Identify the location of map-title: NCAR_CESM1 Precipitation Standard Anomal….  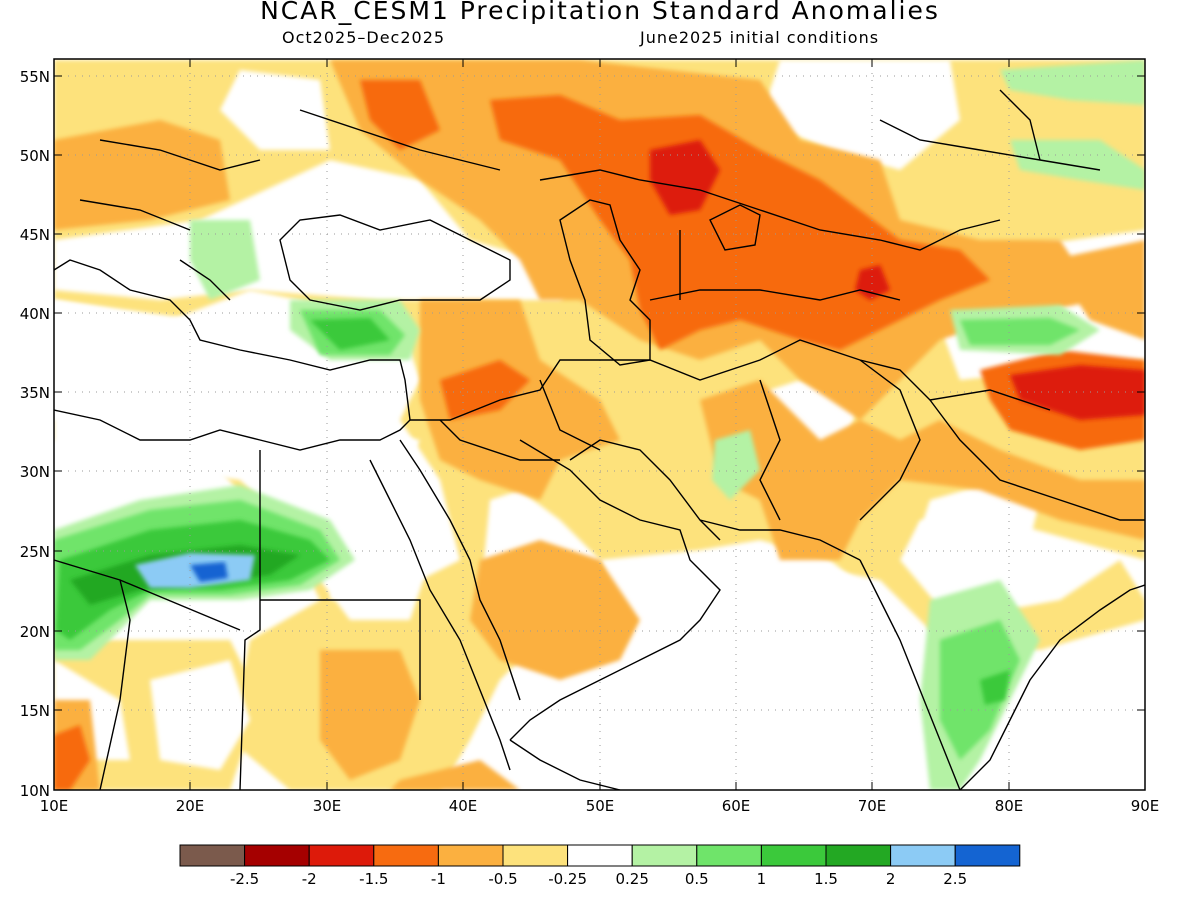
(600, 12).